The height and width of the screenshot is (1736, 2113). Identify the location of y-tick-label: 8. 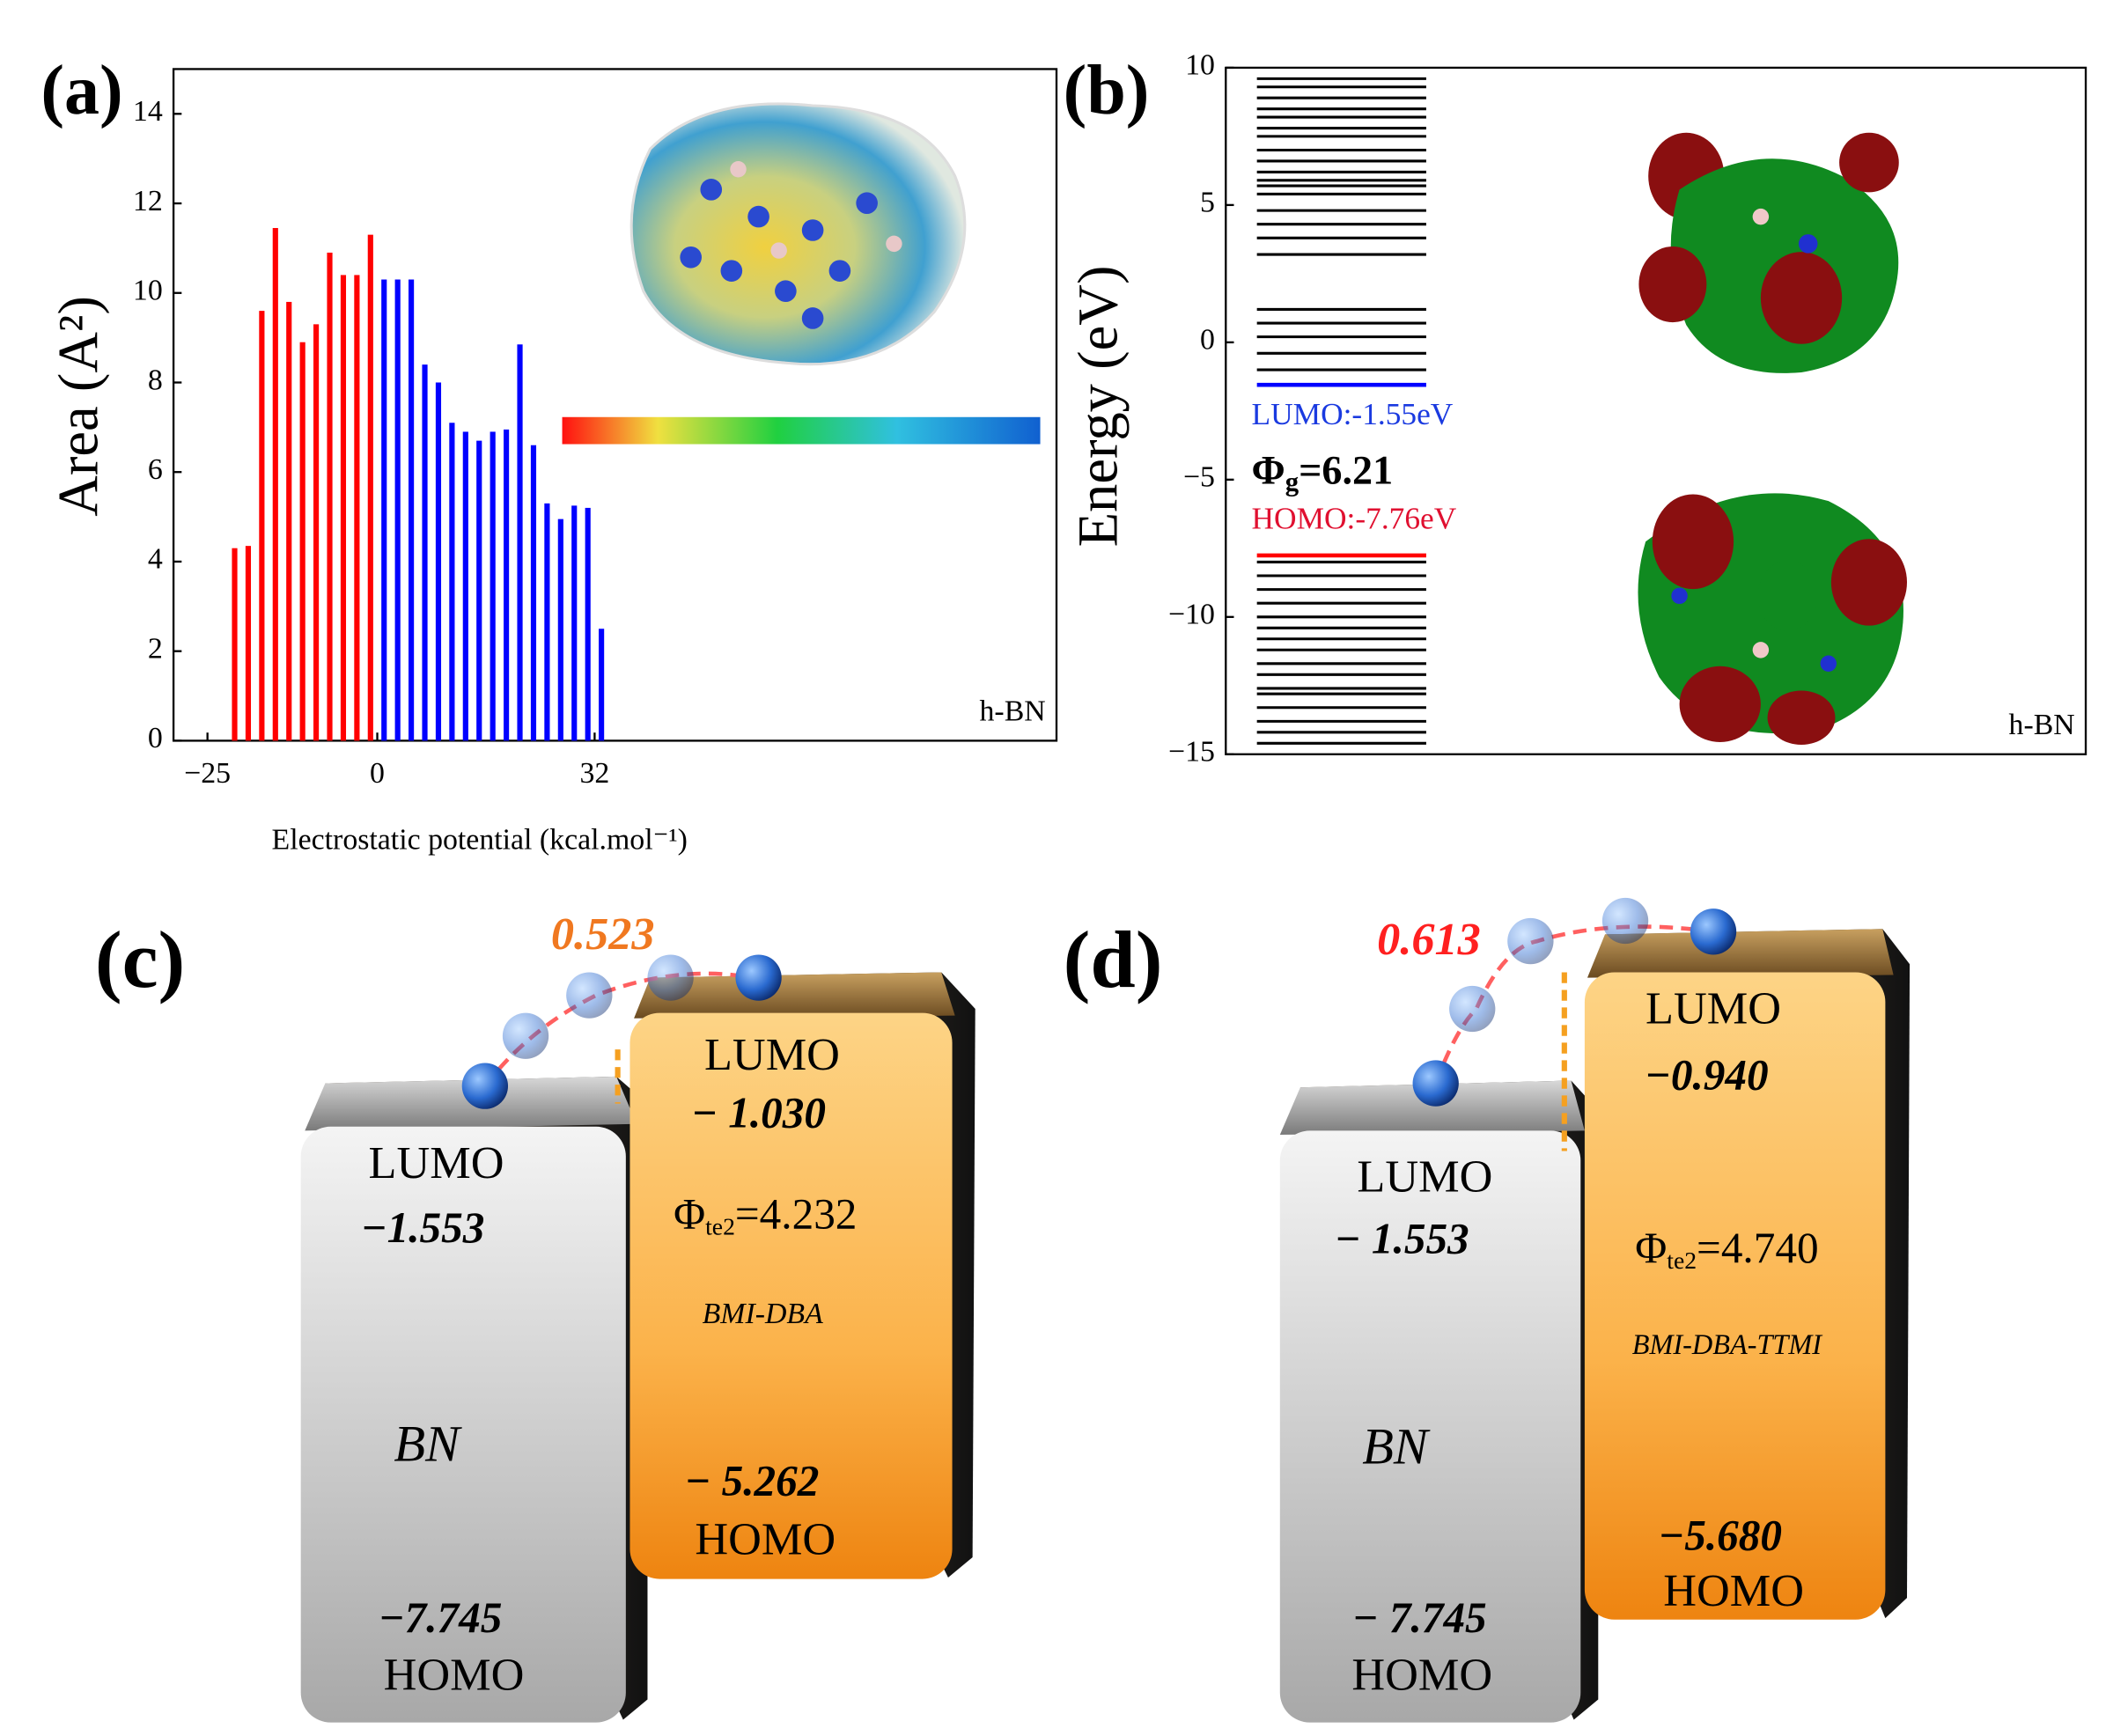
(155, 380).